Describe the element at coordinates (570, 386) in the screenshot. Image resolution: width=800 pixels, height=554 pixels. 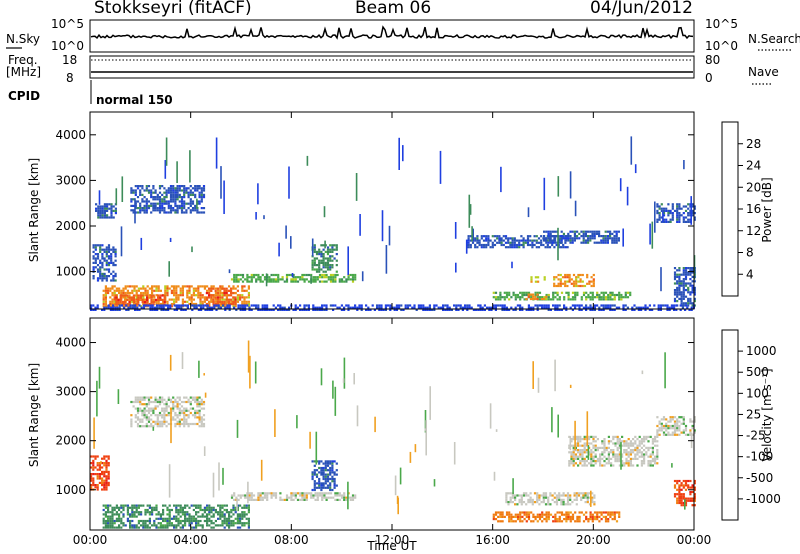
I see `heatmap-streak` at that location.